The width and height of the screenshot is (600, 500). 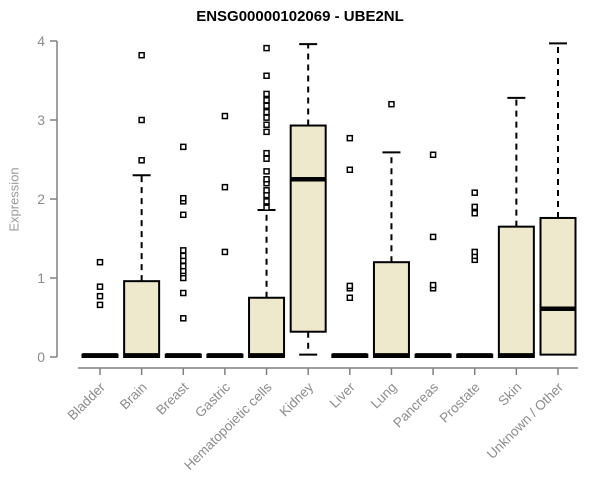 I want to click on x-tick-label: Liver, so click(x=343, y=395).